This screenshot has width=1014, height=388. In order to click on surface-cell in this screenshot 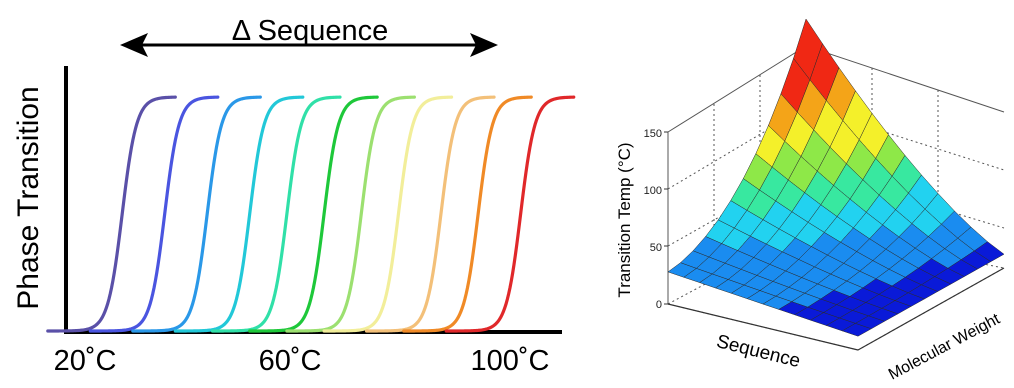, I will do `click(856, 330)`.